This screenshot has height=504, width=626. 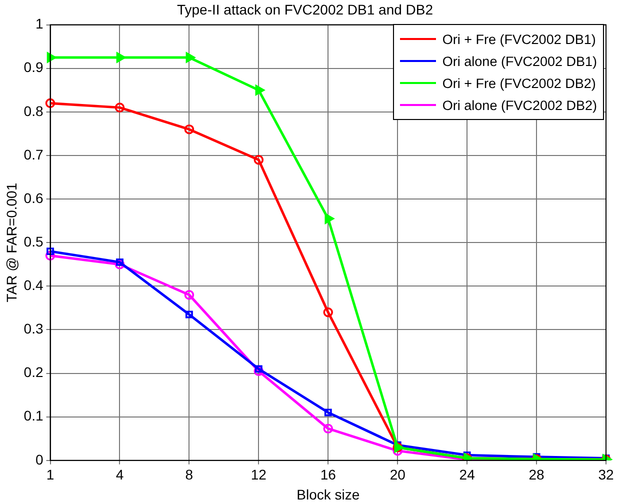 What do you see at coordinates (34, 328) in the screenshot?
I see `y-tick-label: 0.3` at bounding box center [34, 328].